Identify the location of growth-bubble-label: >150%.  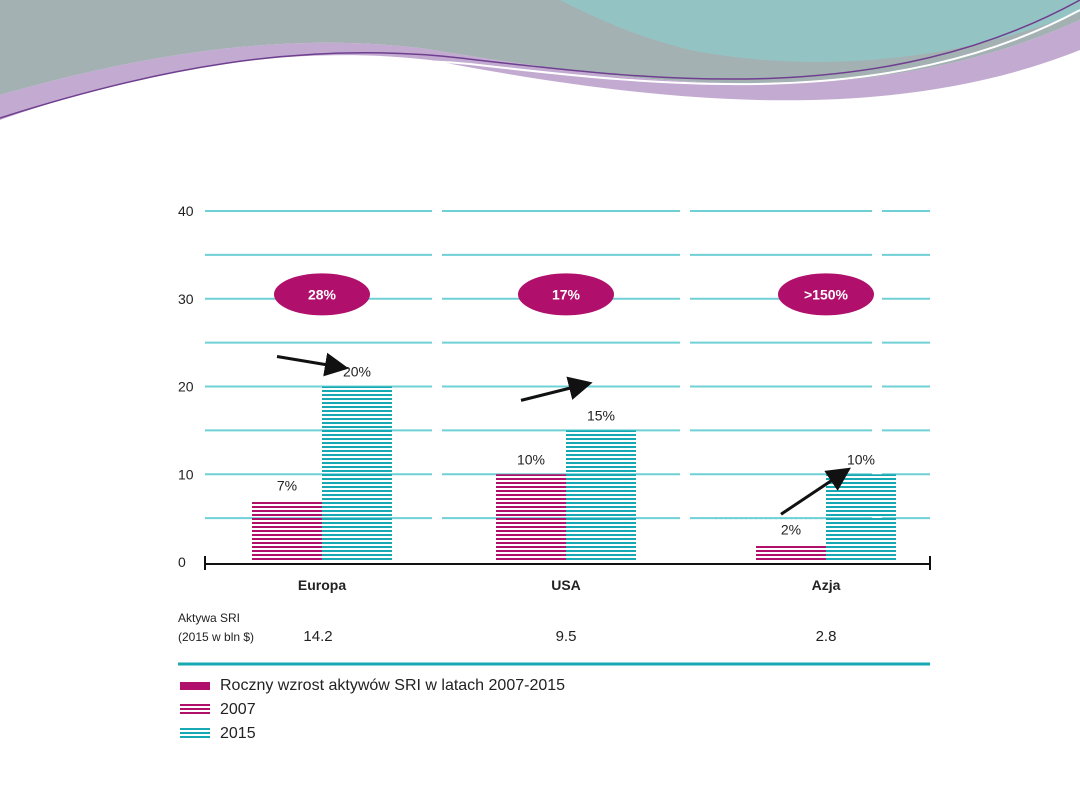
(826, 294).